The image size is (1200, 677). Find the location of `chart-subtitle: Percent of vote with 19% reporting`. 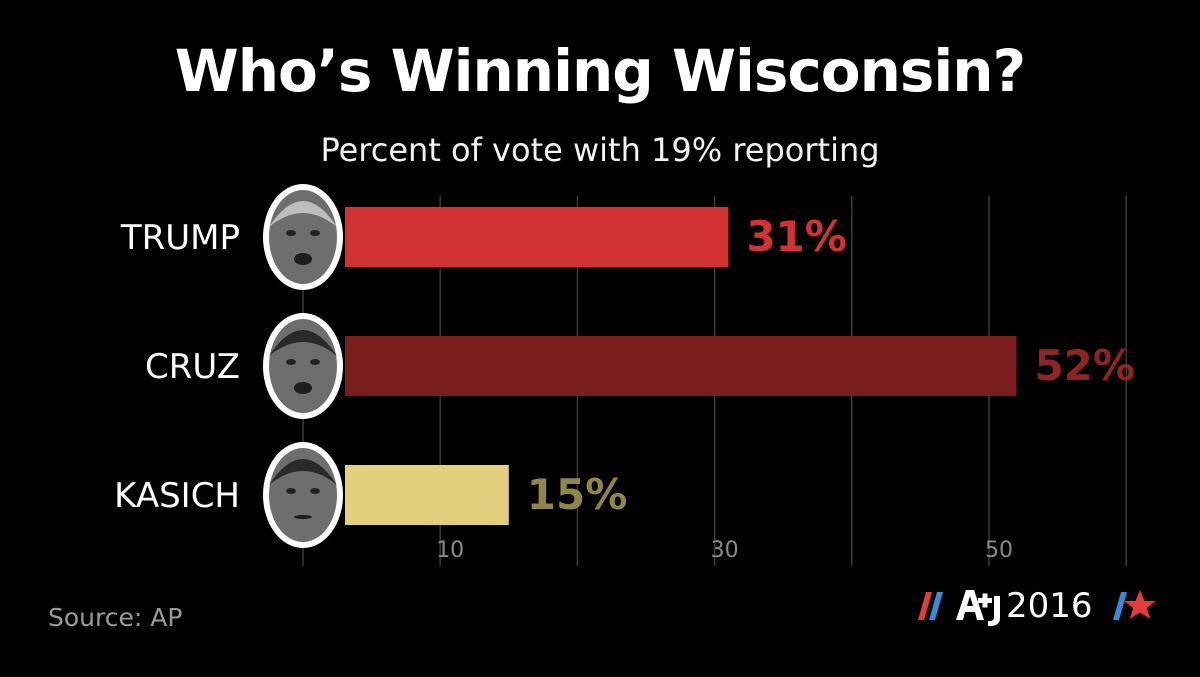

chart-subtitle: Percent of vote with 19% reporting is located at coordinates (600, 150).